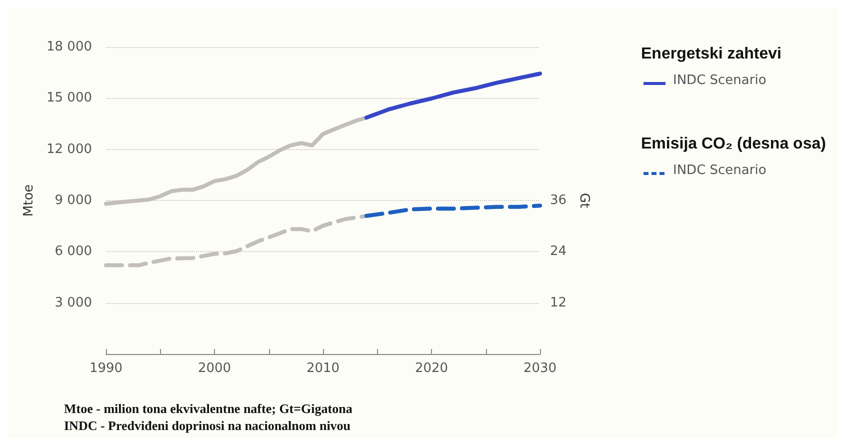 The height and width of the screenshot is (446, 845). I want to click on y-axis-title: Mtoe, so click(29, 200).